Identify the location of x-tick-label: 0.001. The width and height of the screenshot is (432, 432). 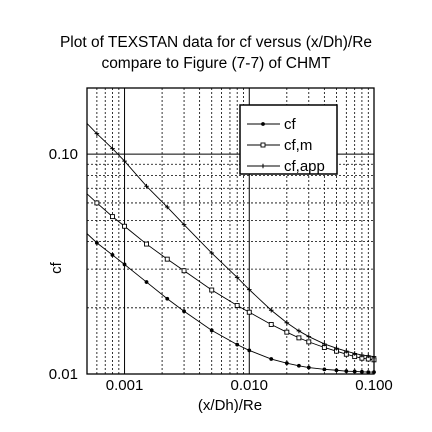
(125, 385).